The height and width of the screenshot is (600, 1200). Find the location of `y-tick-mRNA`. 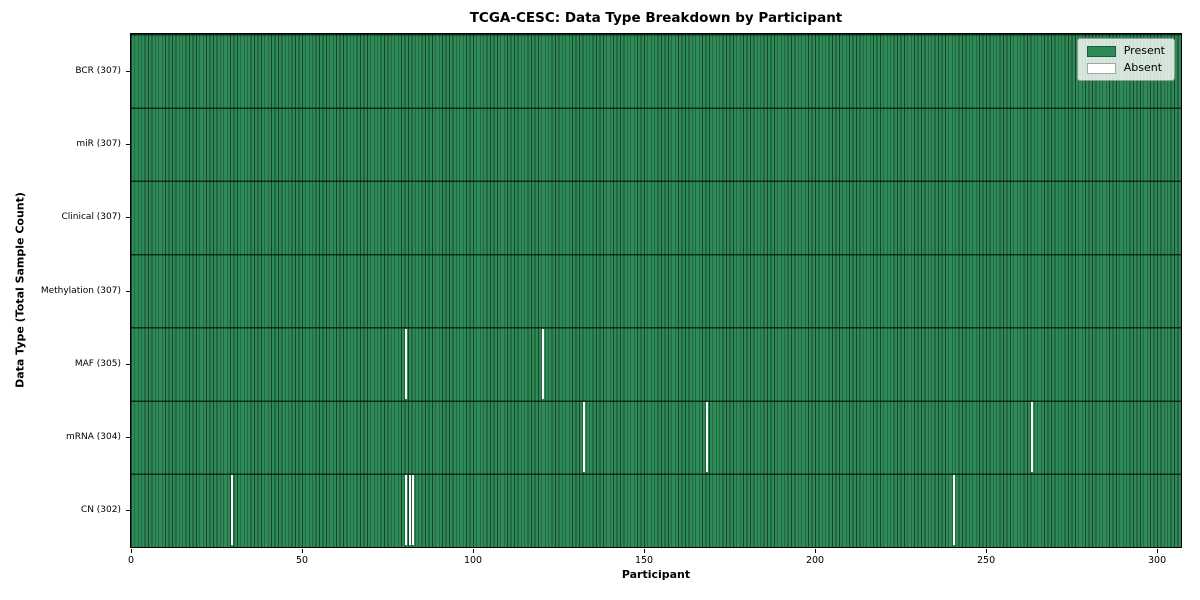

y-tick-mRNA is located at coordinates (128, 438).